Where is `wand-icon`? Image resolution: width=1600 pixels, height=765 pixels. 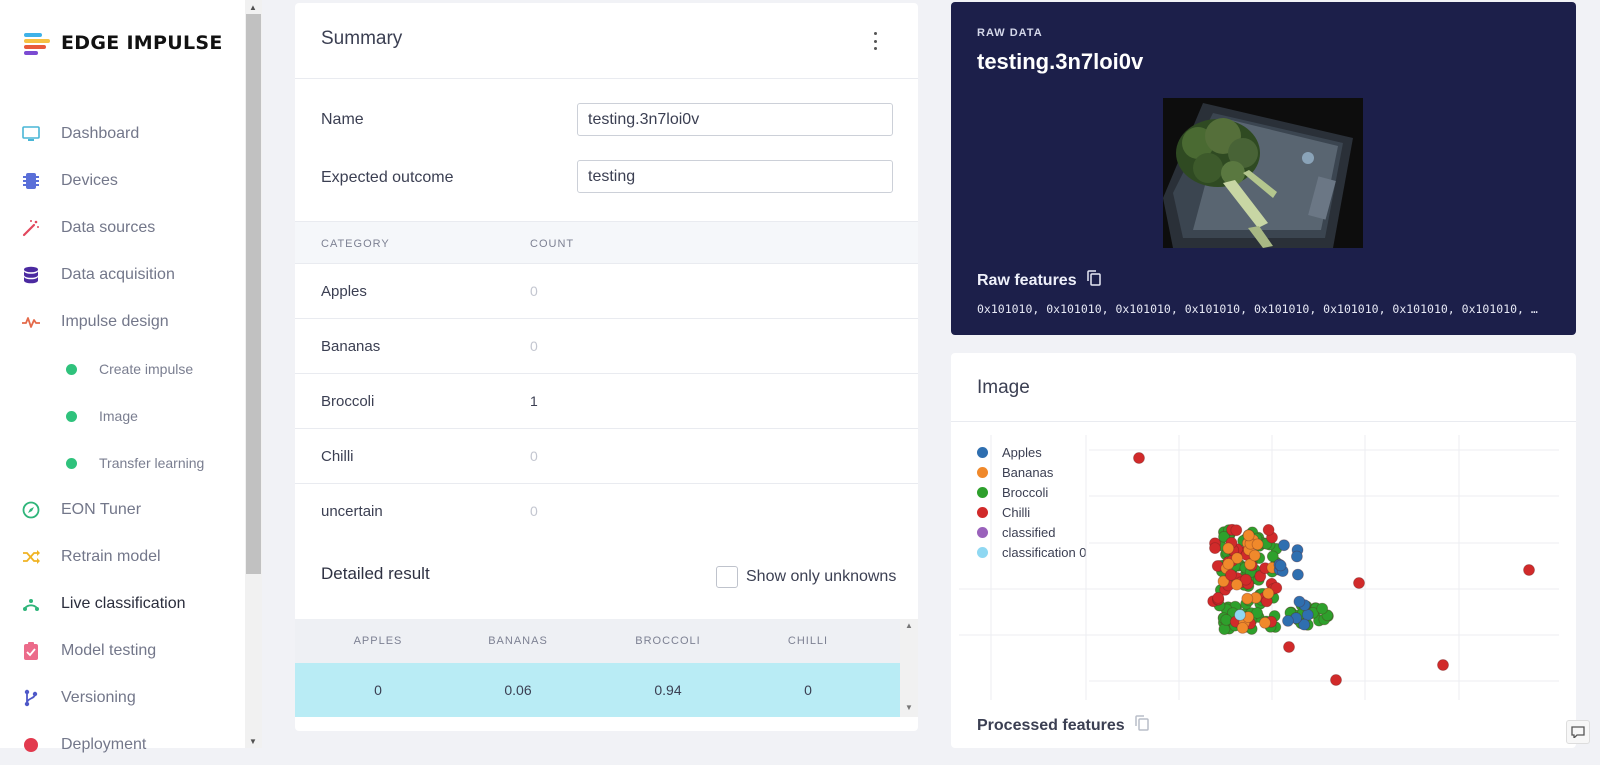 wand-icon is located at coordinates (31, 228).